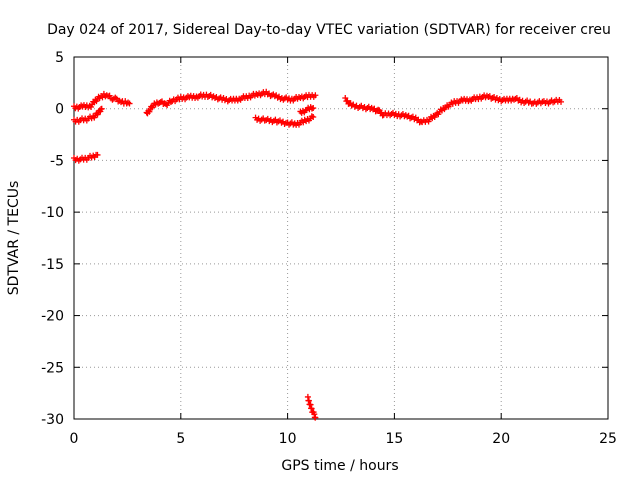 The image size is (640, 480). Describe the element at coordinates (59, 58) in the screenshot. I see `y-tick-label: 5` at that location.